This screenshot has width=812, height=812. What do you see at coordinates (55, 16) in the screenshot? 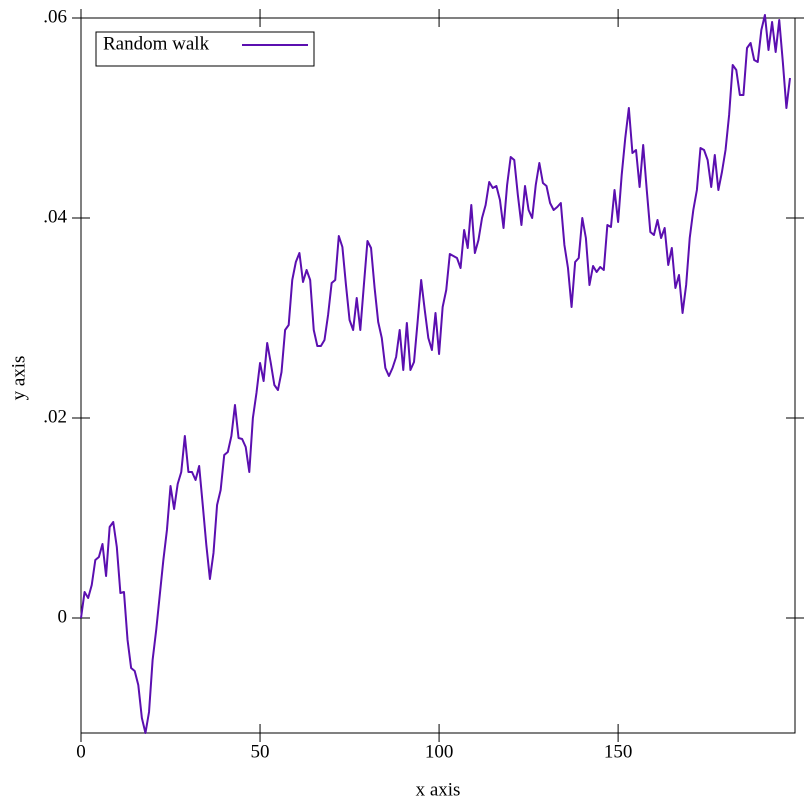
I see `y-tick-label: .06` at bounding box center [55, 16].